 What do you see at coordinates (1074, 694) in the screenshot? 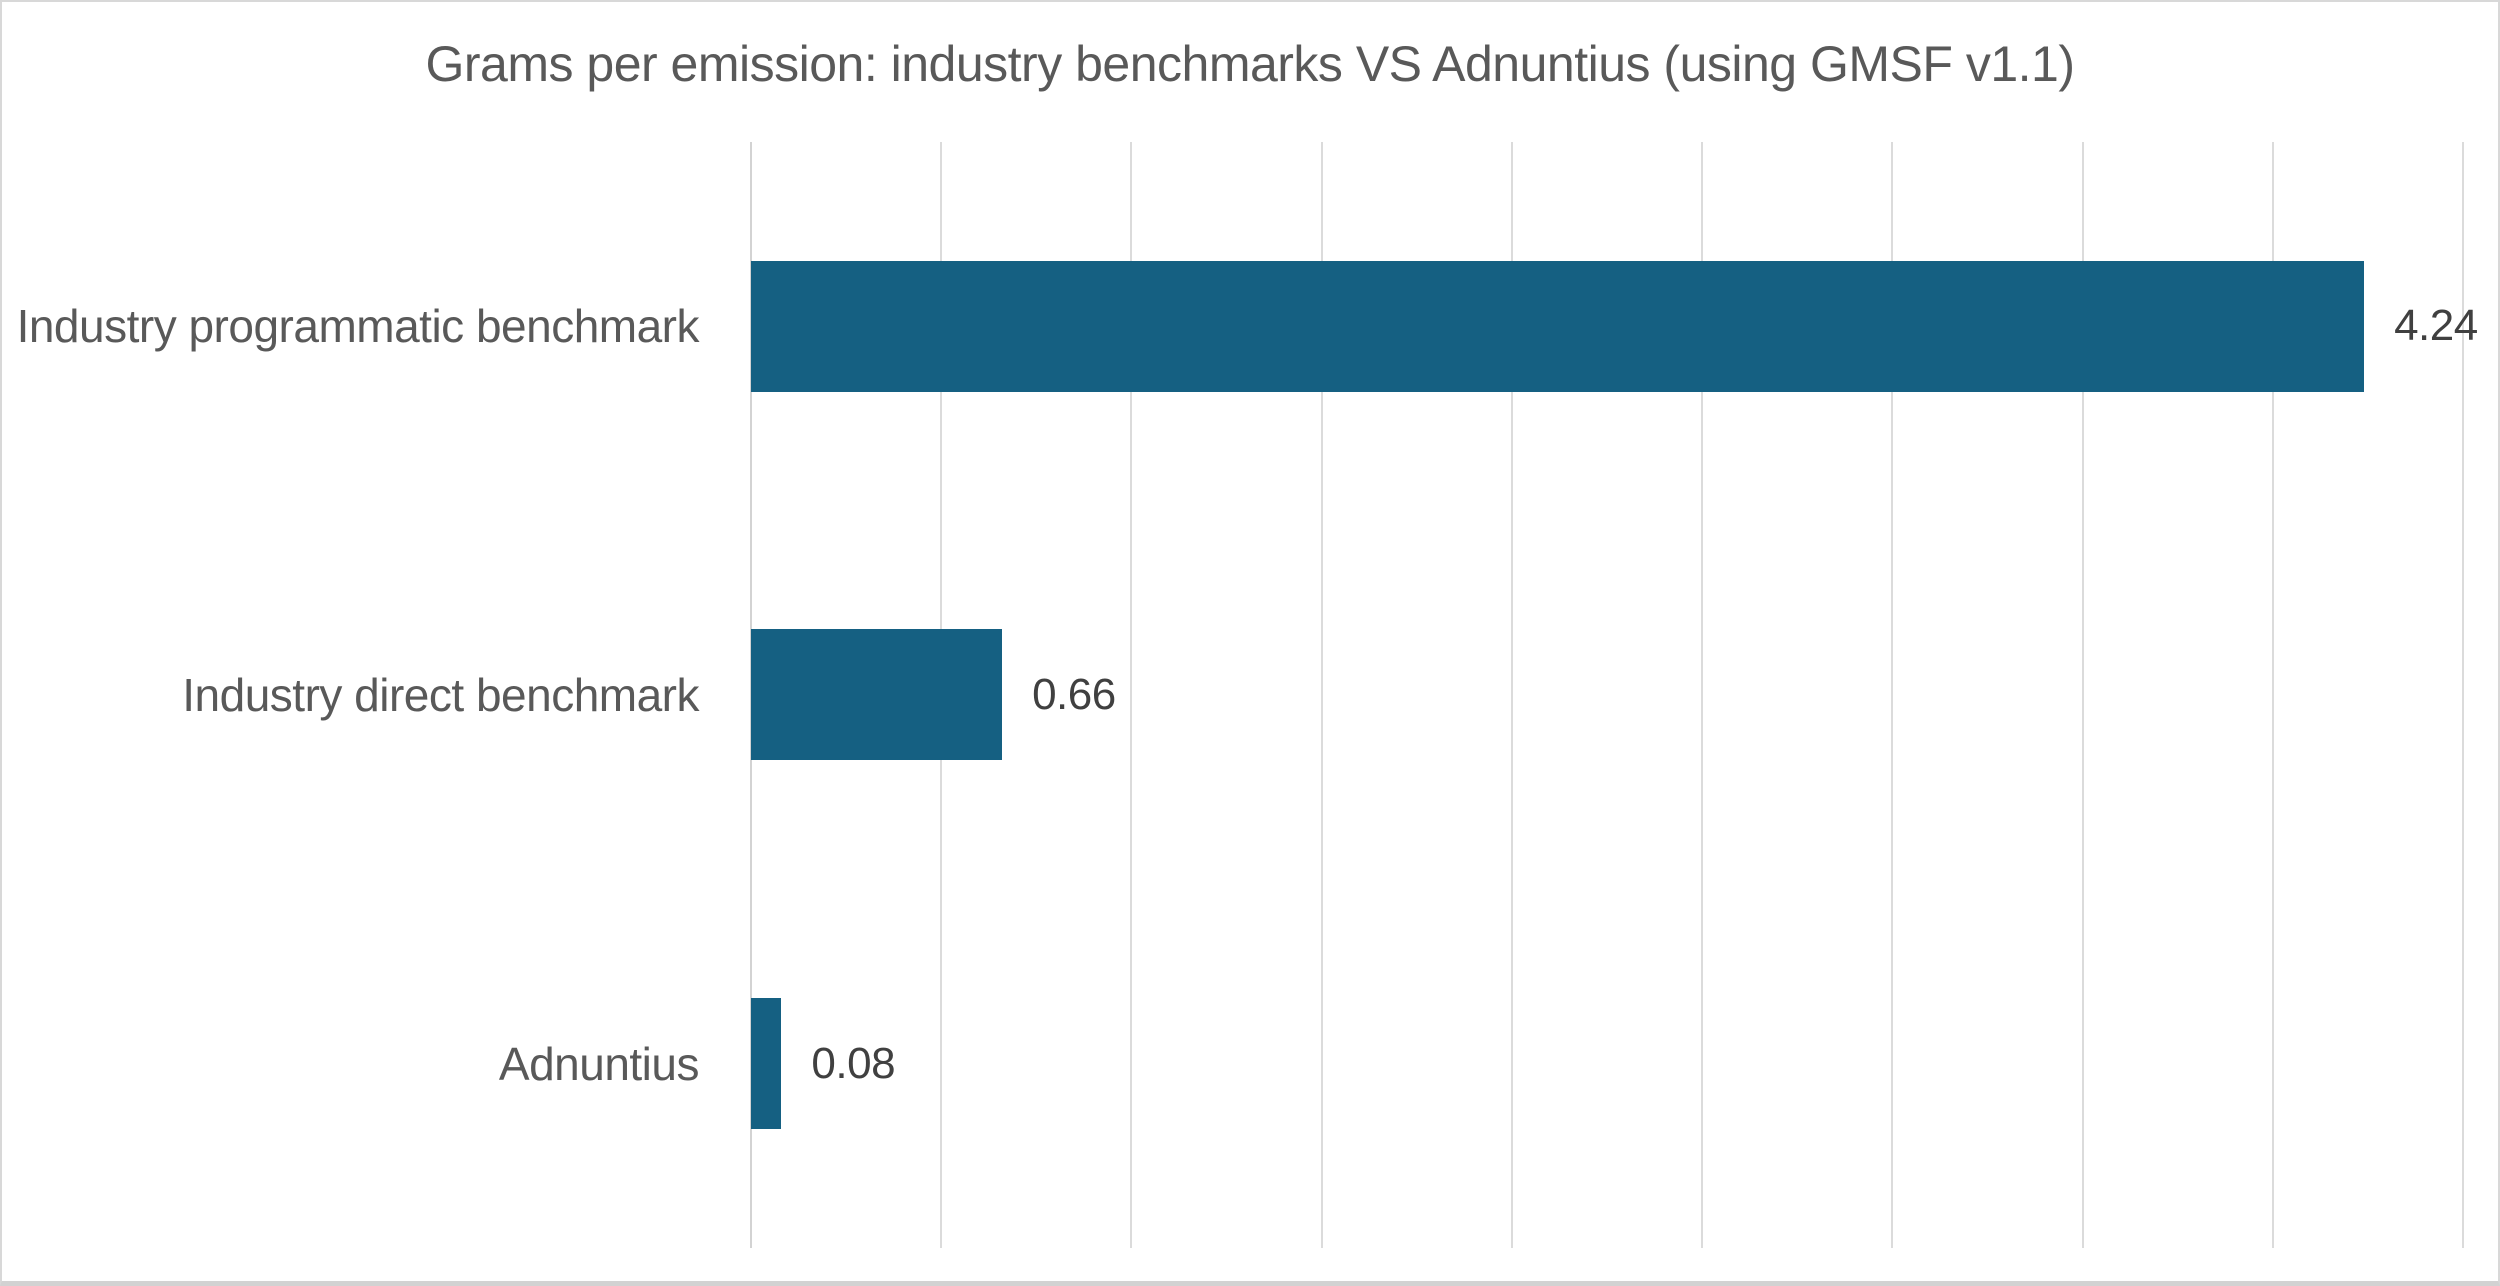
I see `value-label: 0.66` at bounding box center [1074, 694].